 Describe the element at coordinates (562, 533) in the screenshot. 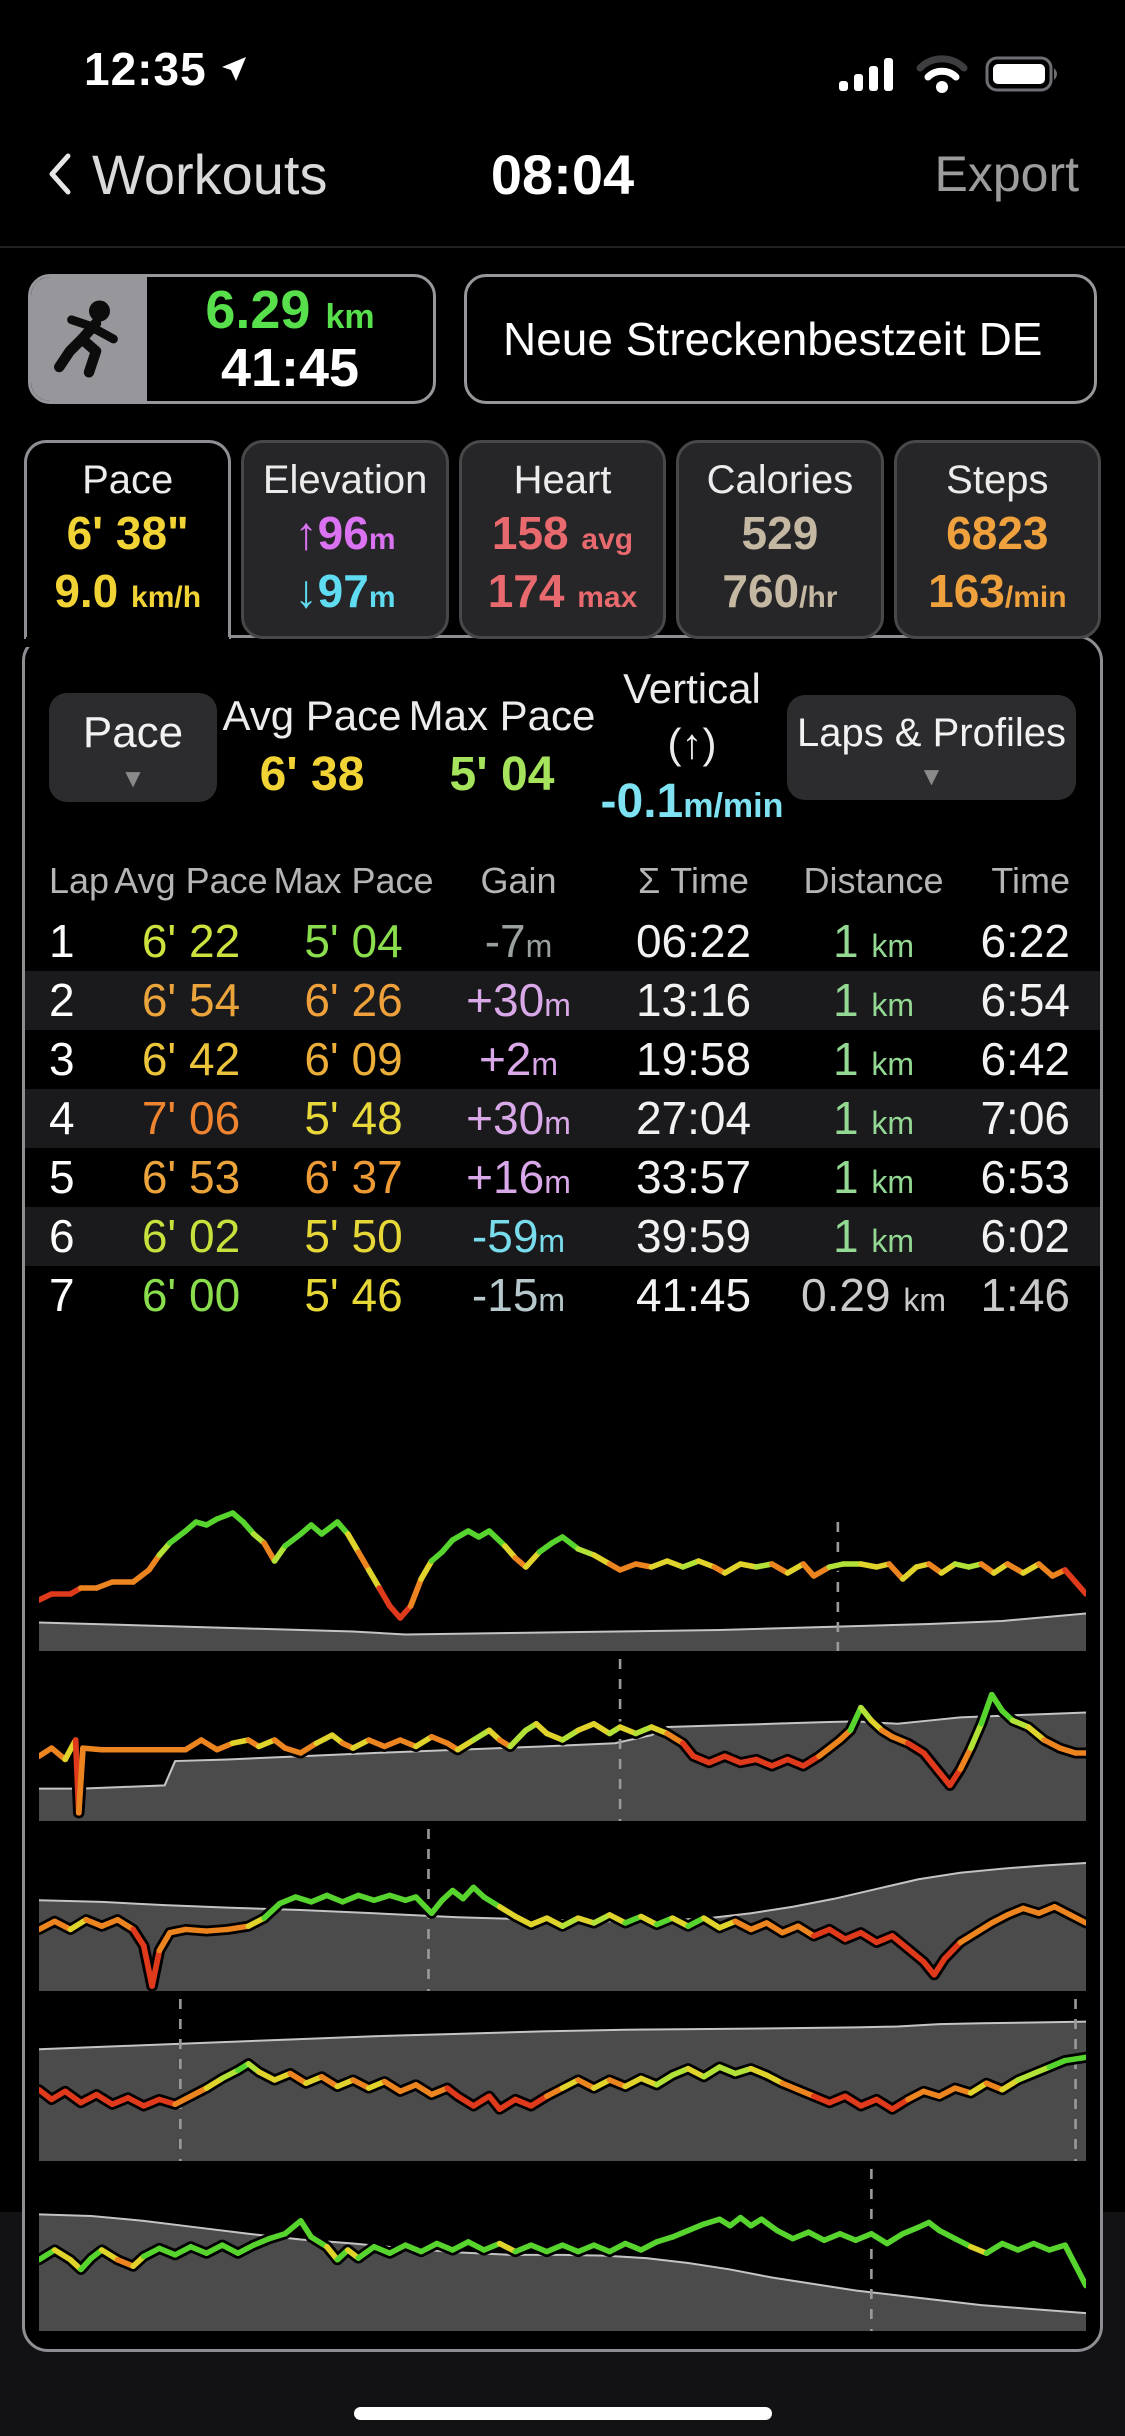

I see `tab-heart-avg: 158 avg` at that location.